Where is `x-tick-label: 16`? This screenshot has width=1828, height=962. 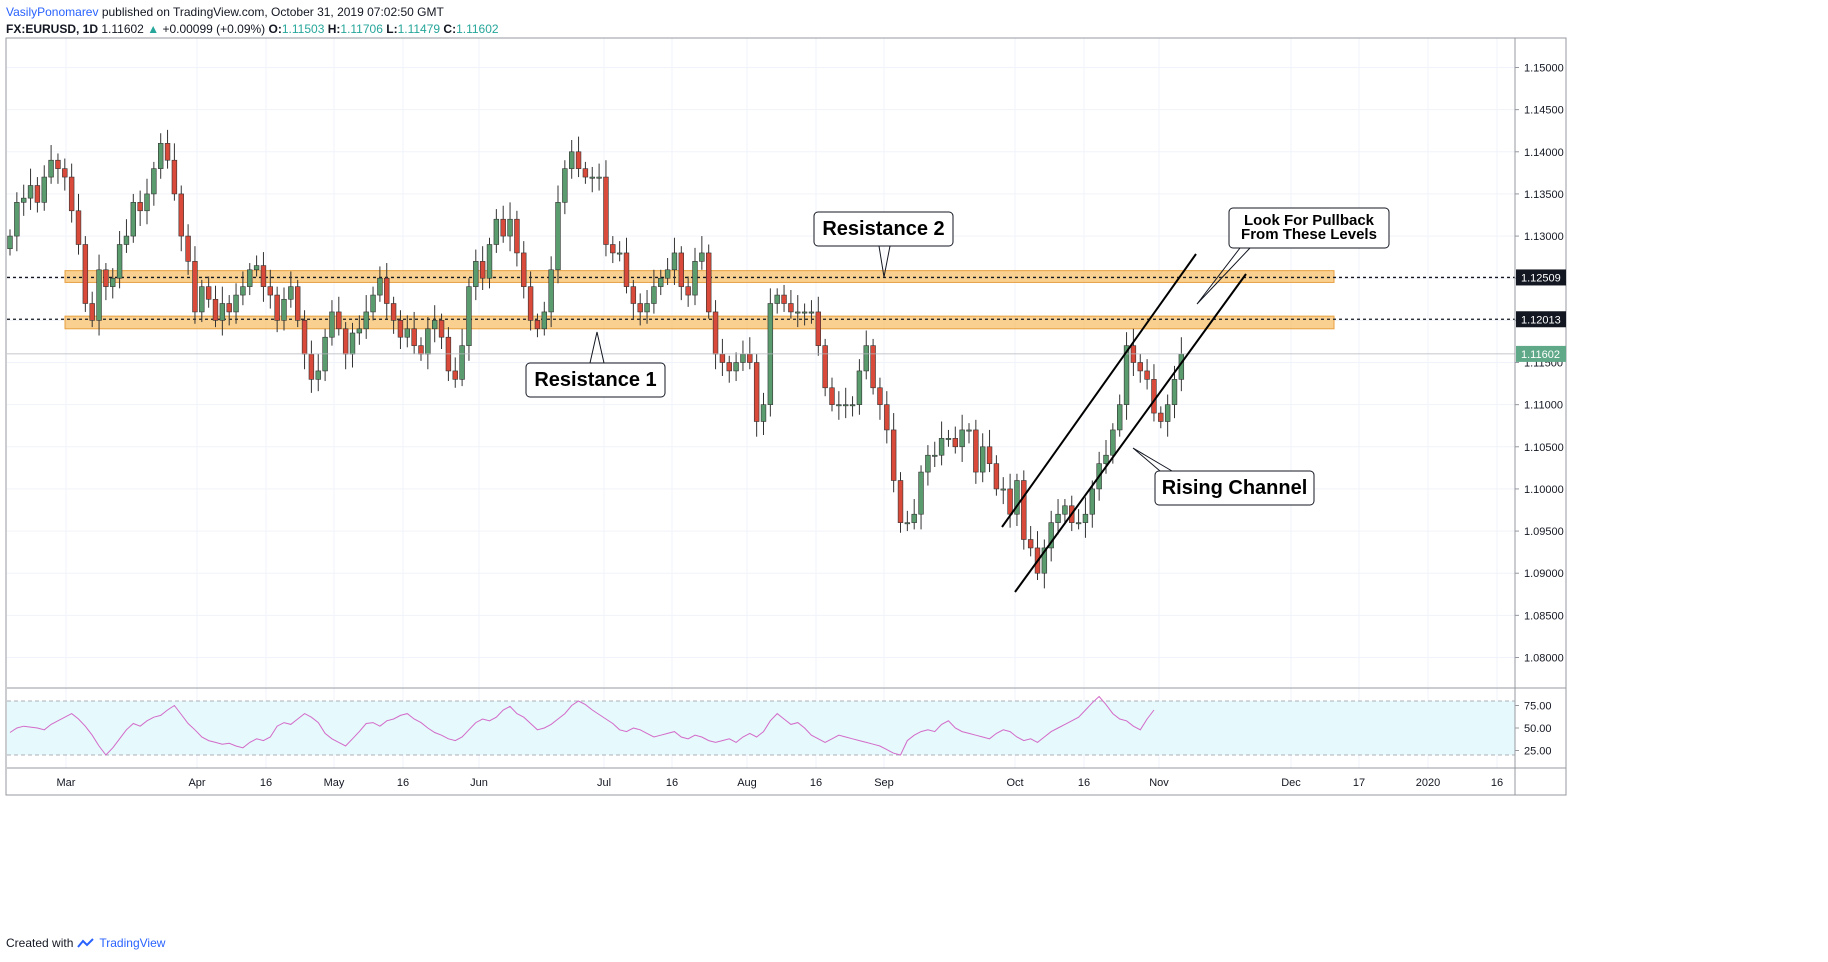 x-tick-label: 16 is located at coordinates (1497, 783).